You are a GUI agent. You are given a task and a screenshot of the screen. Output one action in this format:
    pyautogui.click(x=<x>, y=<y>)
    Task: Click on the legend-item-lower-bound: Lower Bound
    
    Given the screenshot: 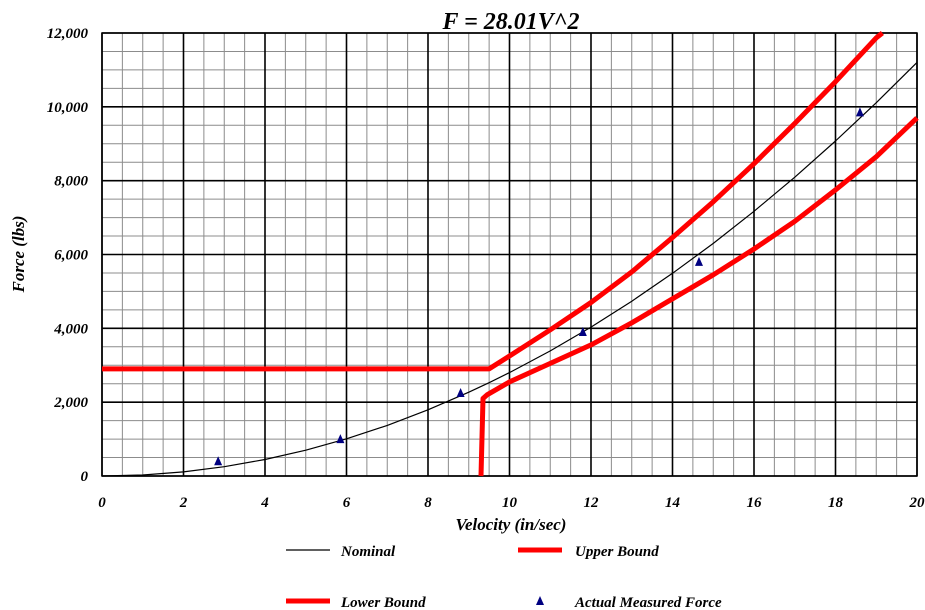 What is the action you would take?
    pyautogui.click(x=356, y=602)
    